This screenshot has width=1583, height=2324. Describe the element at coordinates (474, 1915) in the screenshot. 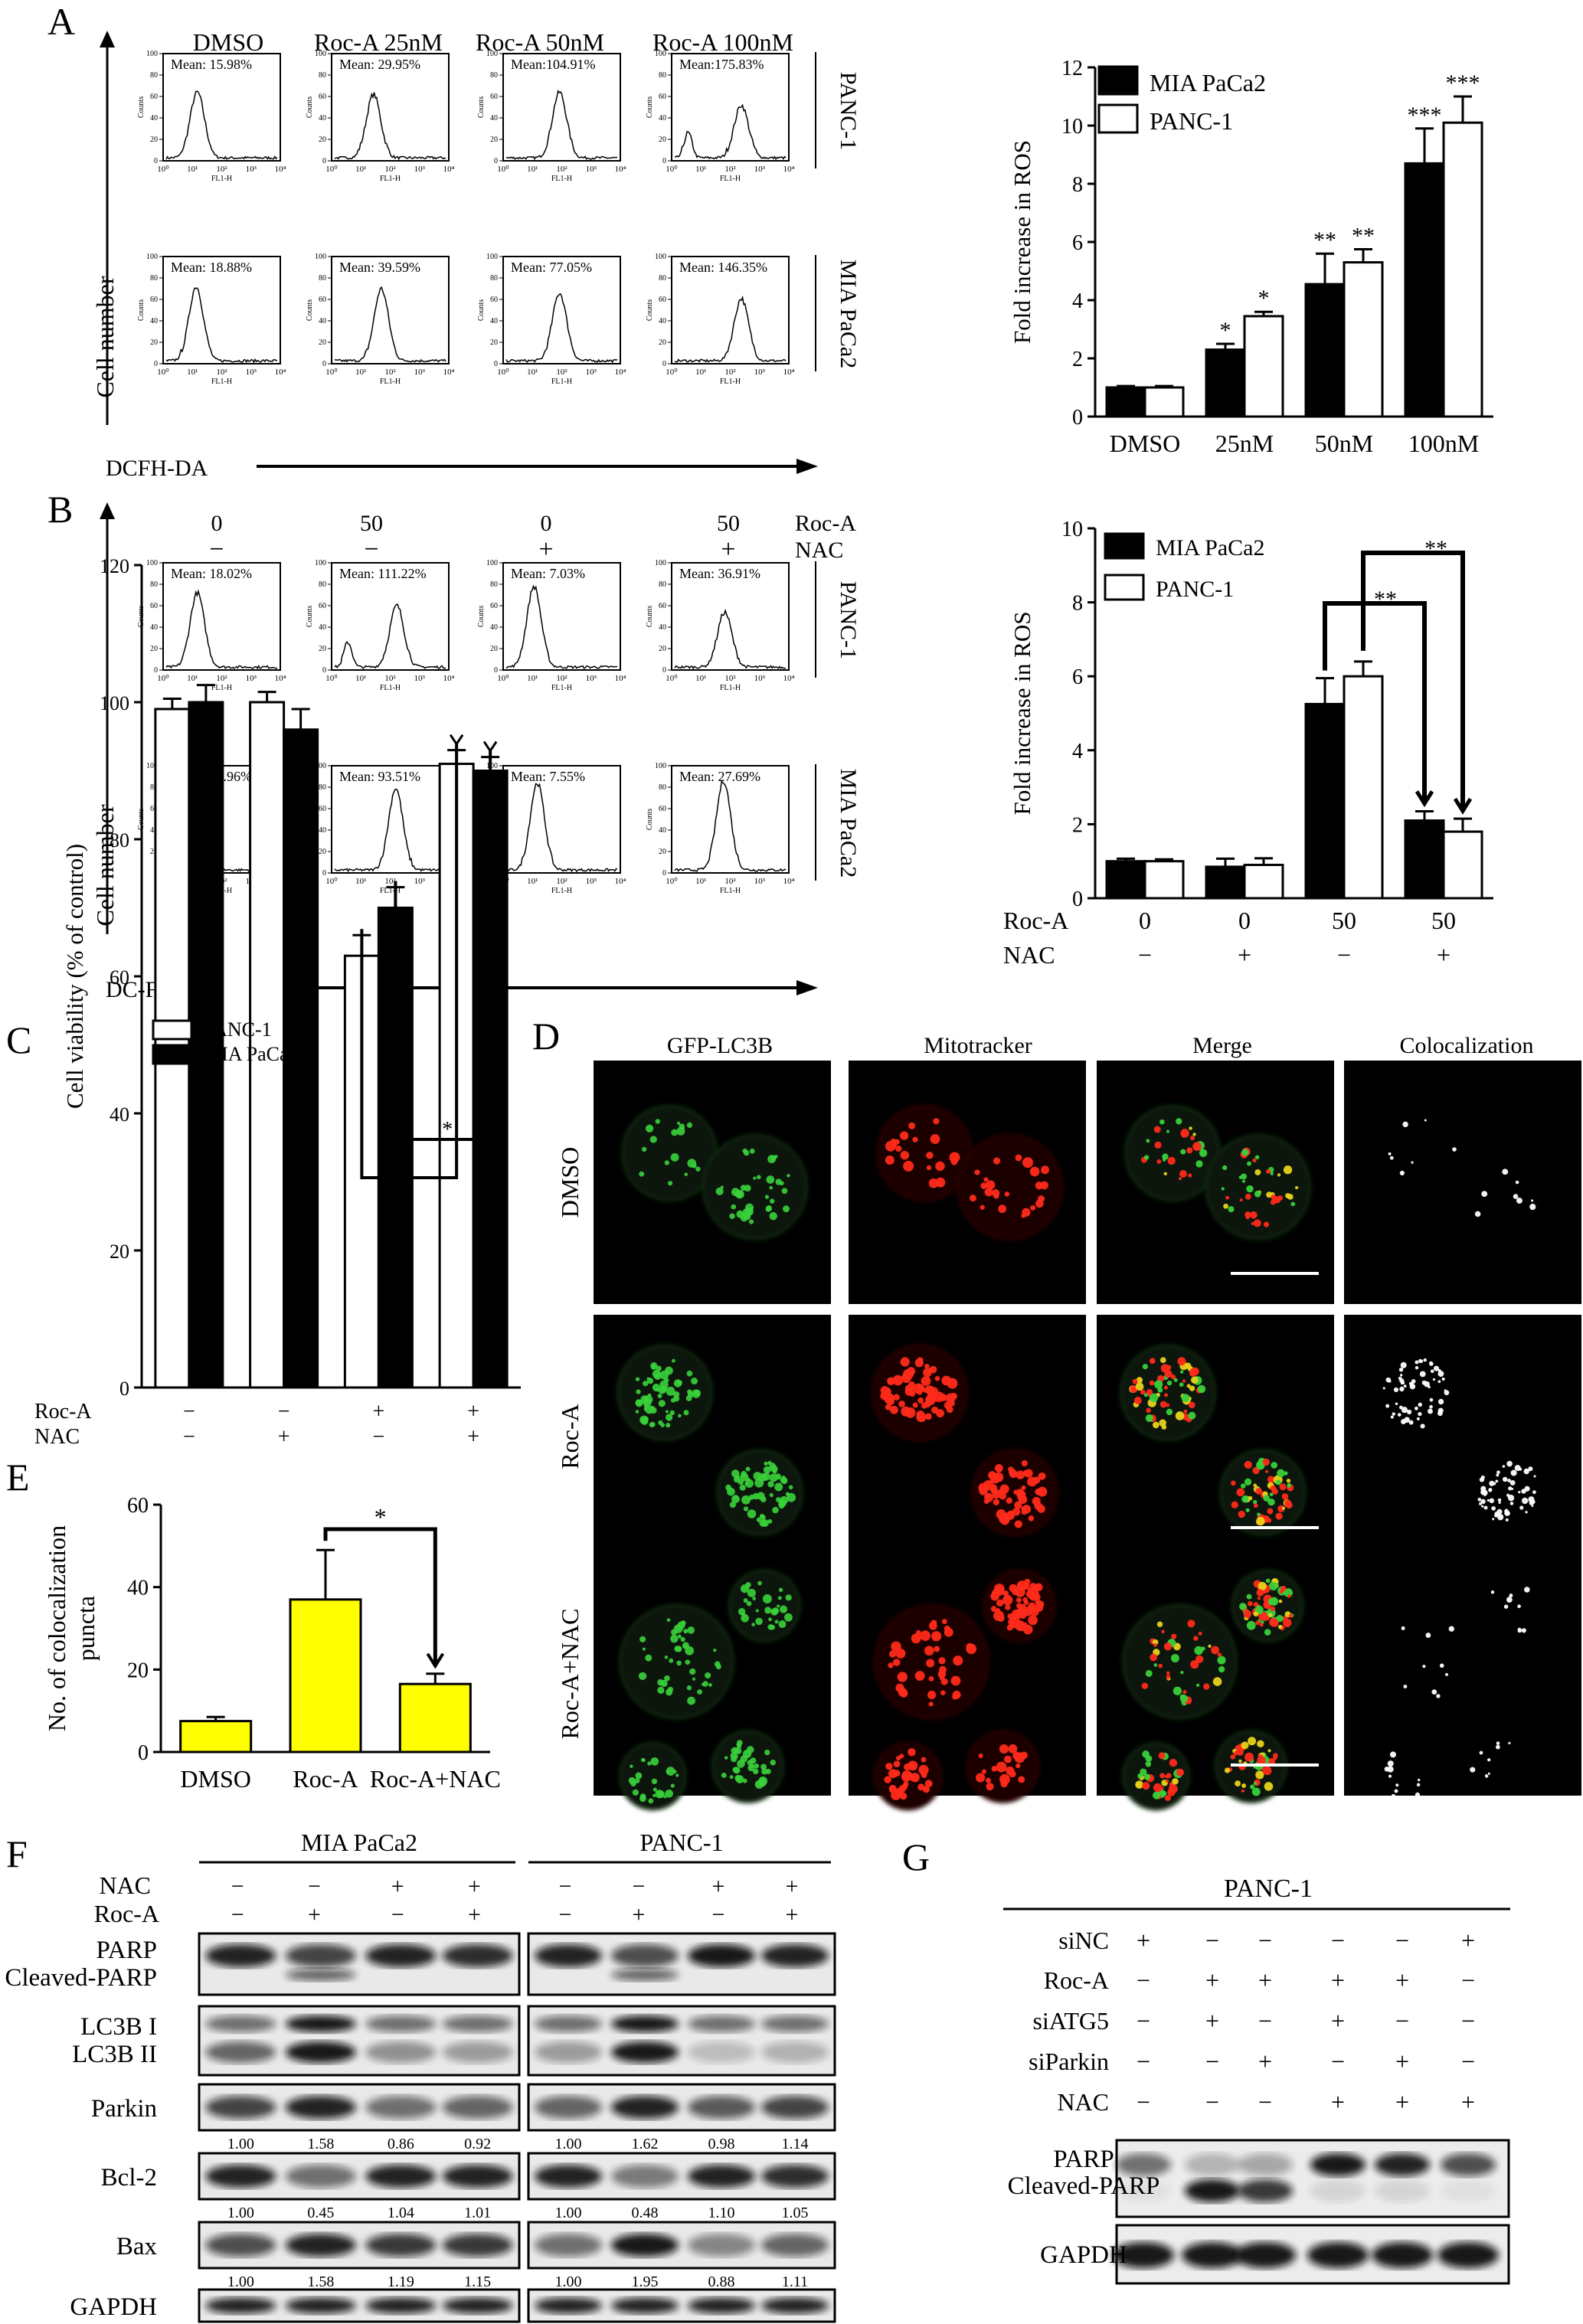

I see `roc-a-sign: +` at that location.